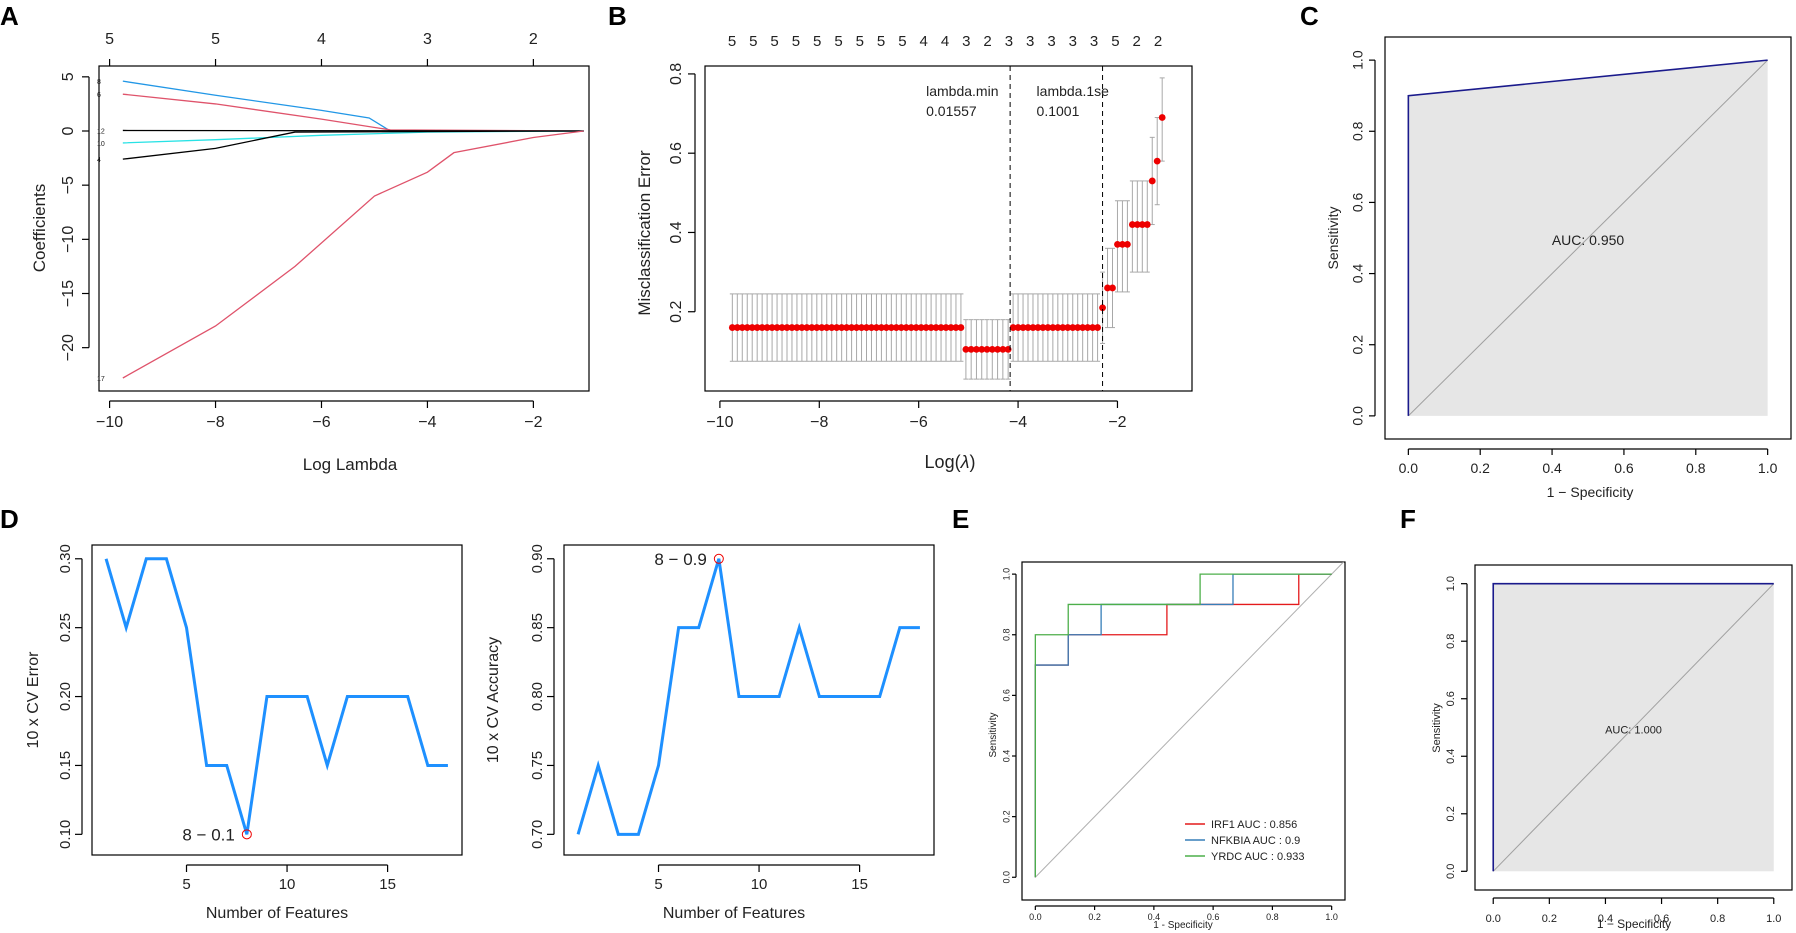 This screenshot has width=1796, height=933. Describe the element at coordinates (1624, 468) in the screenshot. I see `xtick-label: 0.6` at that location.